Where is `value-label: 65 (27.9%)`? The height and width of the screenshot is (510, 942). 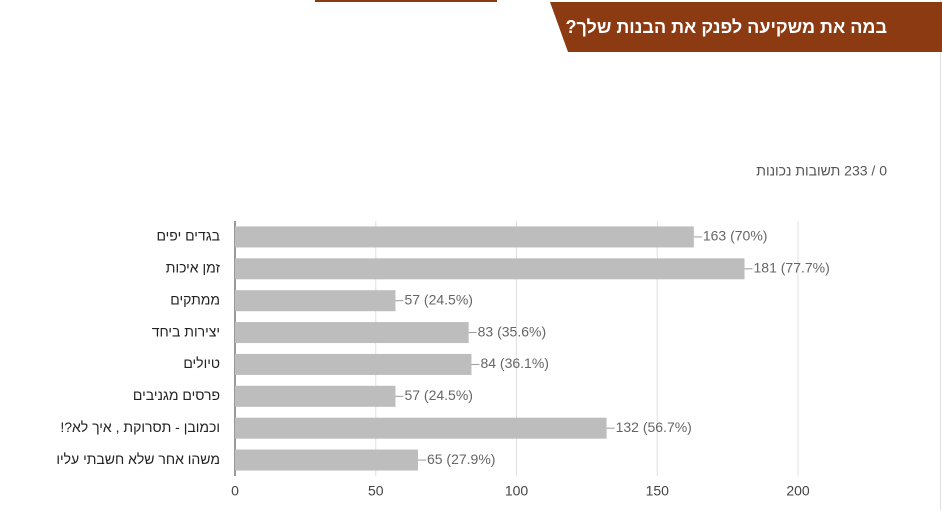 value-label: 65 (27.9%) is located at coordinates (461, 459).